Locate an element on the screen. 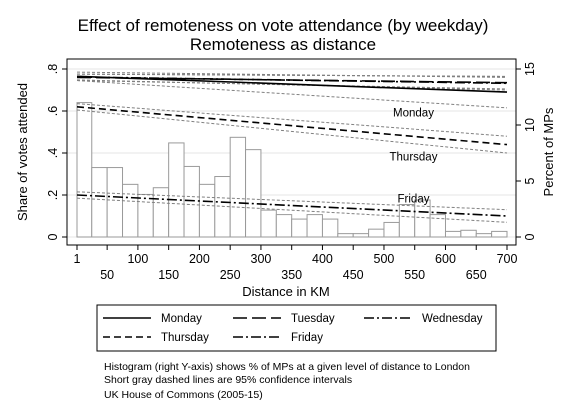 The image size is (576, 418). y-tick-label: 0 is located at coordinates (53, 236).